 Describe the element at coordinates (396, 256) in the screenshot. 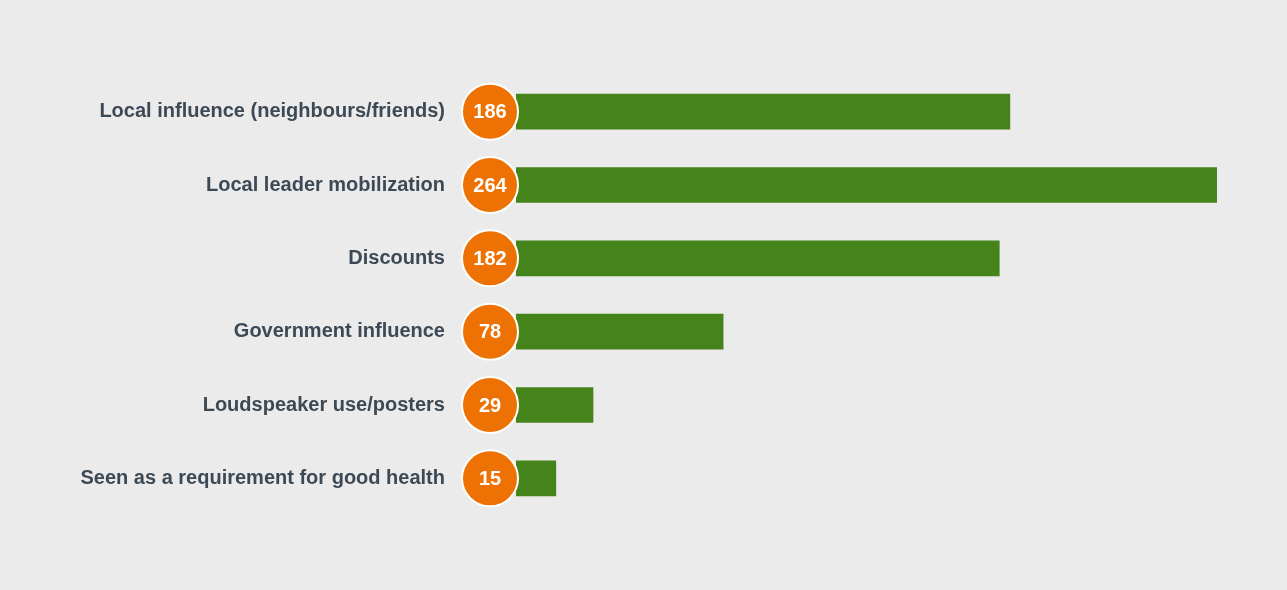

I see `y-tick-label: Discounts` at that location.